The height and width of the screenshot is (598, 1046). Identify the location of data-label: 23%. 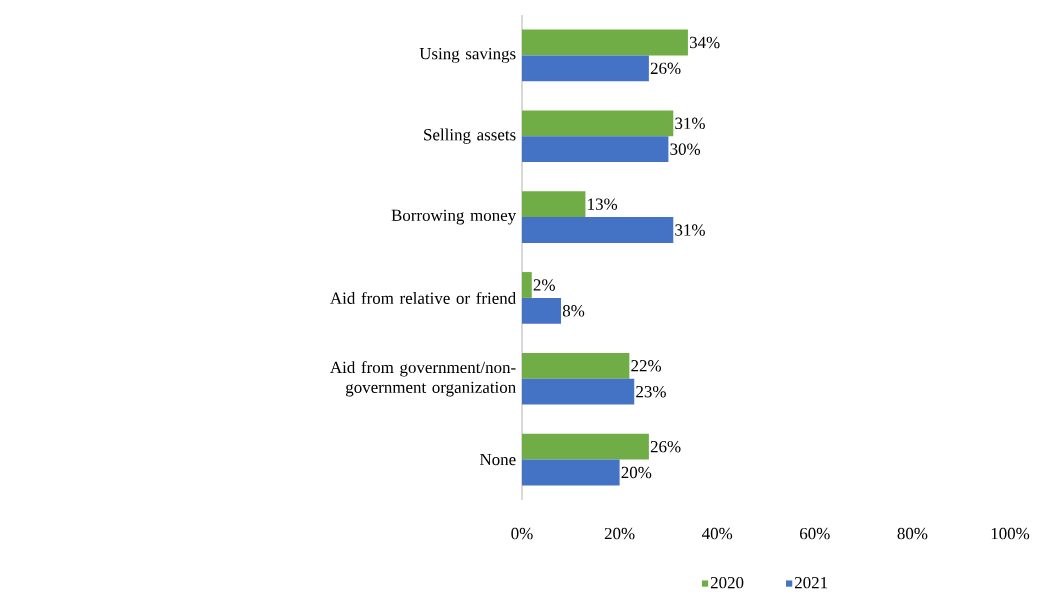
(651, 391).